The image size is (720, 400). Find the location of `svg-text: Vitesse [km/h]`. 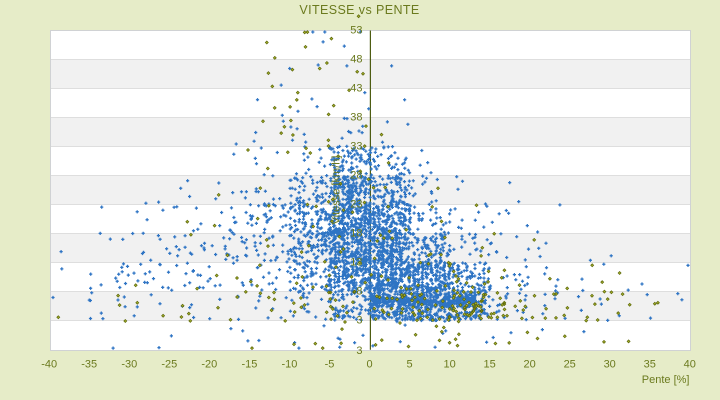

svg-text: Vitesse [km/h] is located at coordinates (337, 190).